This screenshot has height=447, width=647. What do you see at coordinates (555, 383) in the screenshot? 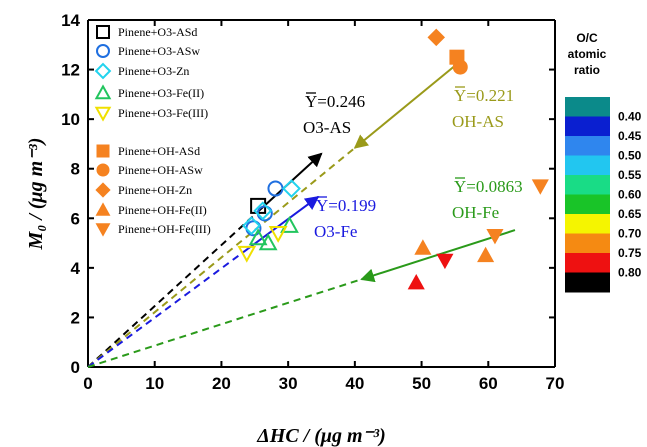
I see `x-tick-label: 70` at bounding box center [555, 383].